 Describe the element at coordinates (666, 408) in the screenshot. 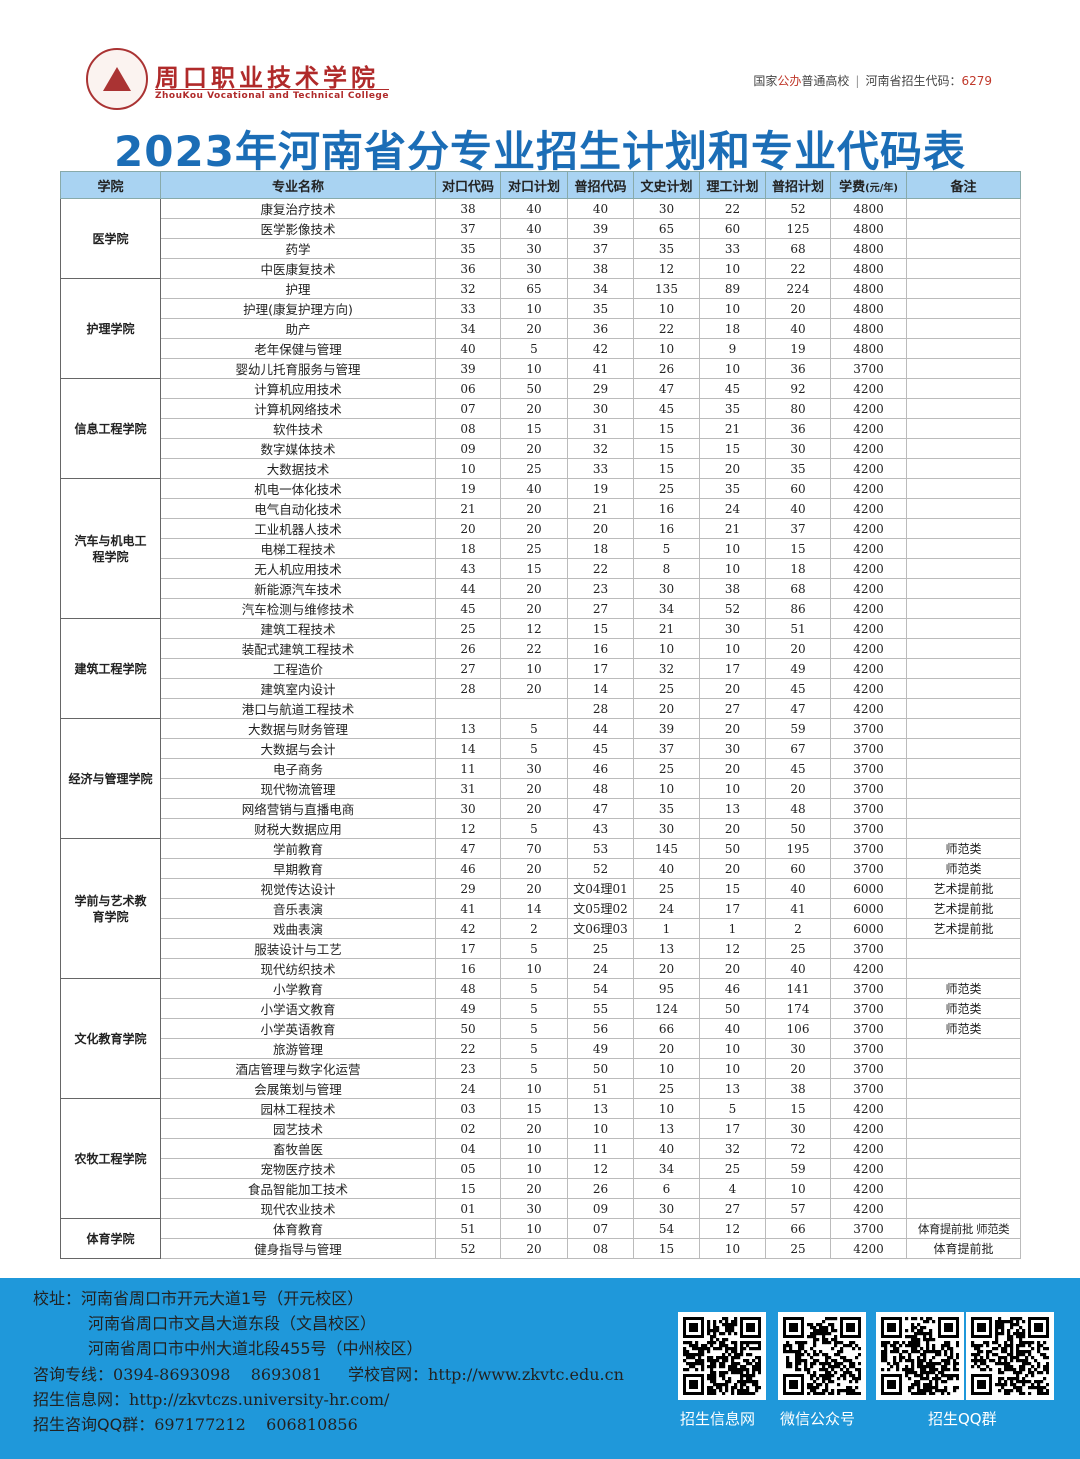

I see `arts-plan-cell: 45` at that location.